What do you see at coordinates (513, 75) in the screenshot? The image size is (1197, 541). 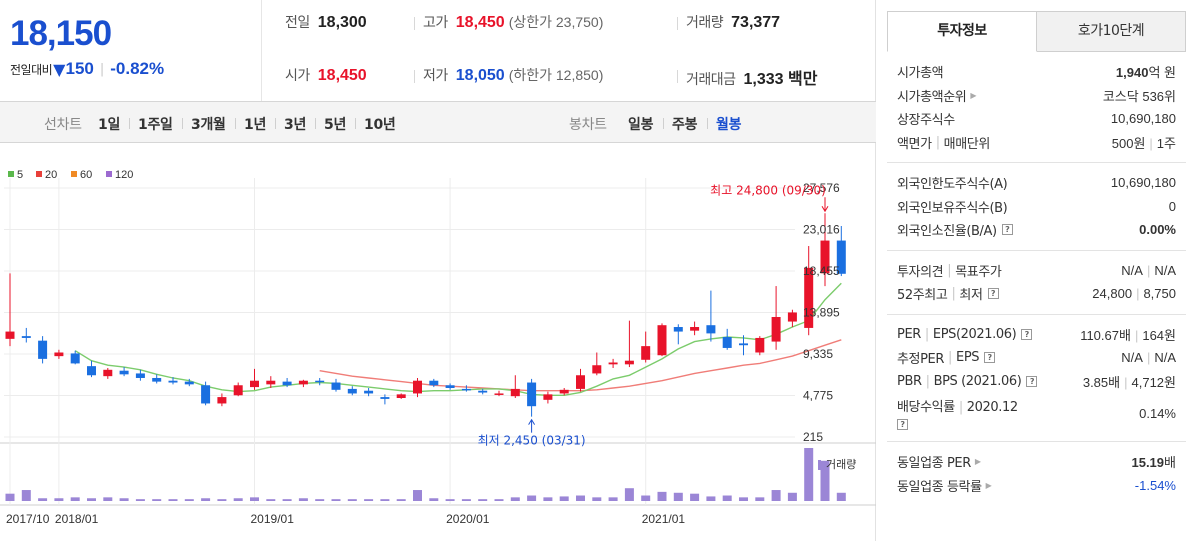 I see `day-low: 저가 18,050 (하한가 12,850)` at bounding box center [513, 75].